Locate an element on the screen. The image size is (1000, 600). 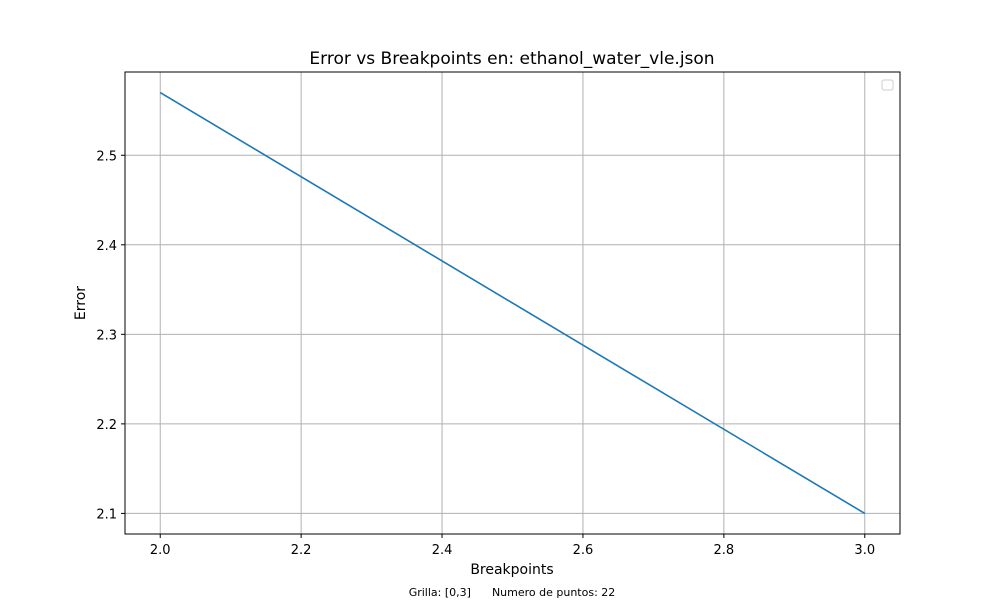
x-axis: 2.0 2.2 2.4 2.6 2.8 3.0 is located at coordinates (512, 546).